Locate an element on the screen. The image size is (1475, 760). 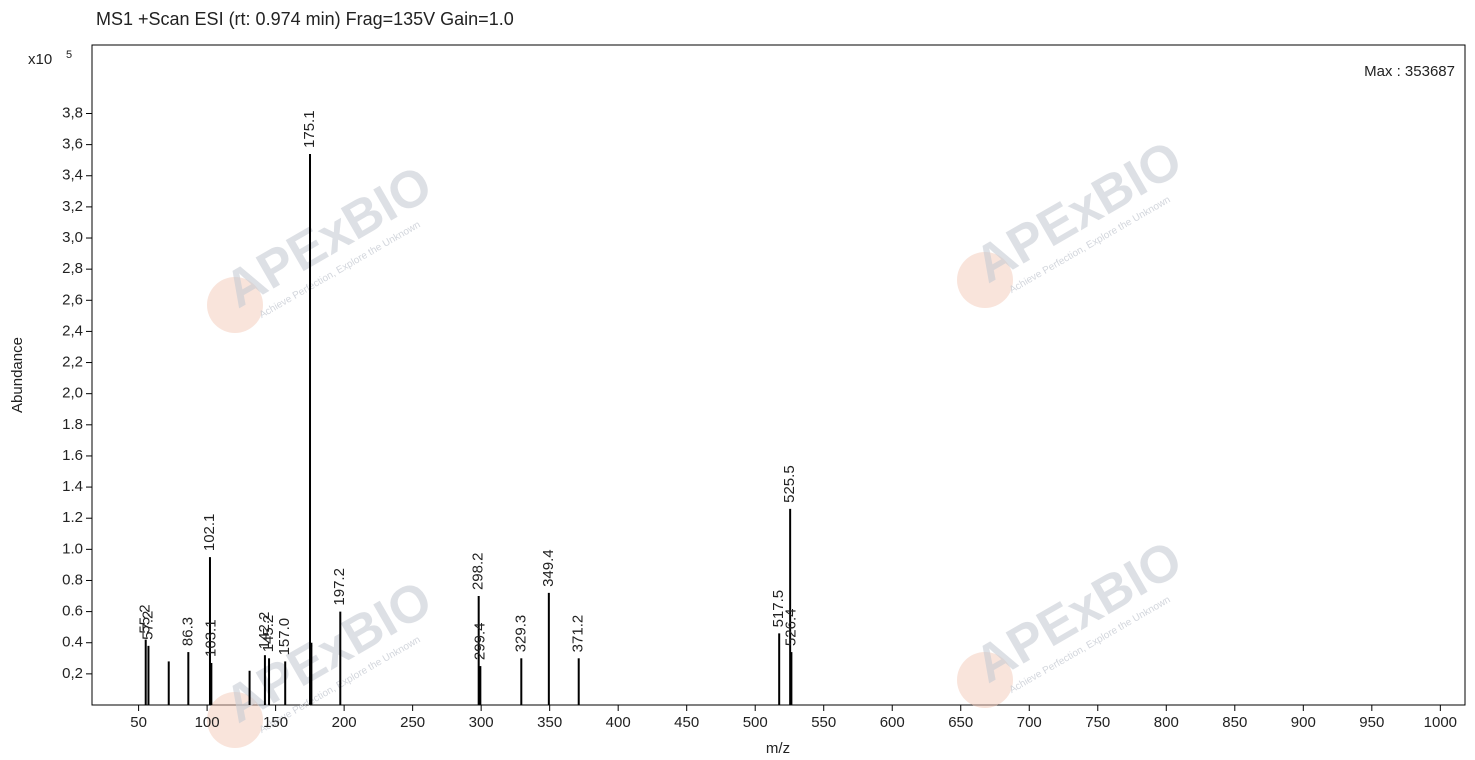
y-tick-label: 0.8 is located at coordinates (72, 579).